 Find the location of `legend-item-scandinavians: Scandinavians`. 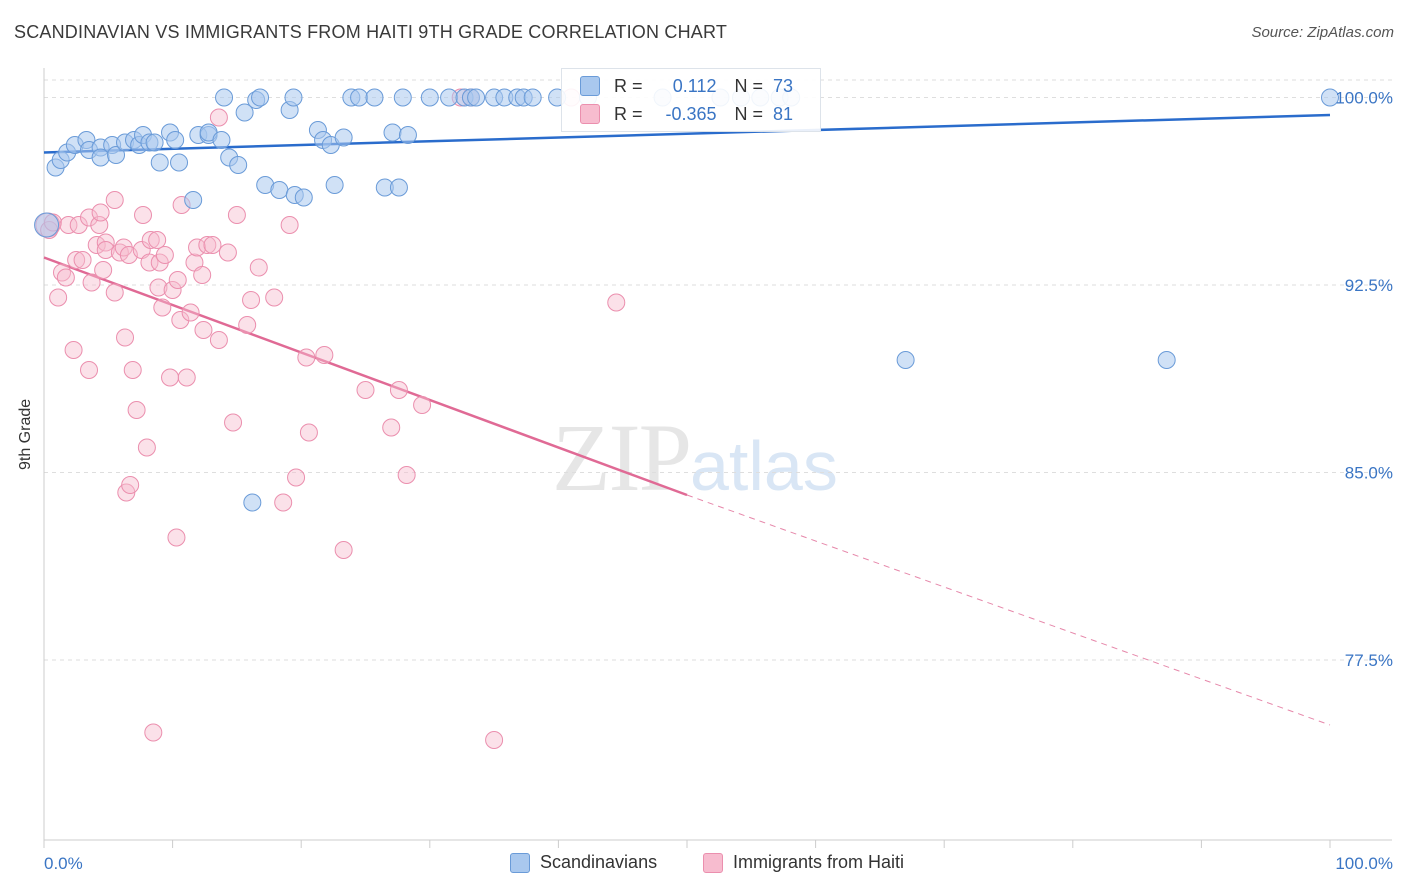

legend-item-scandinavians: Scandinavians is located at coordinates (583, 862).